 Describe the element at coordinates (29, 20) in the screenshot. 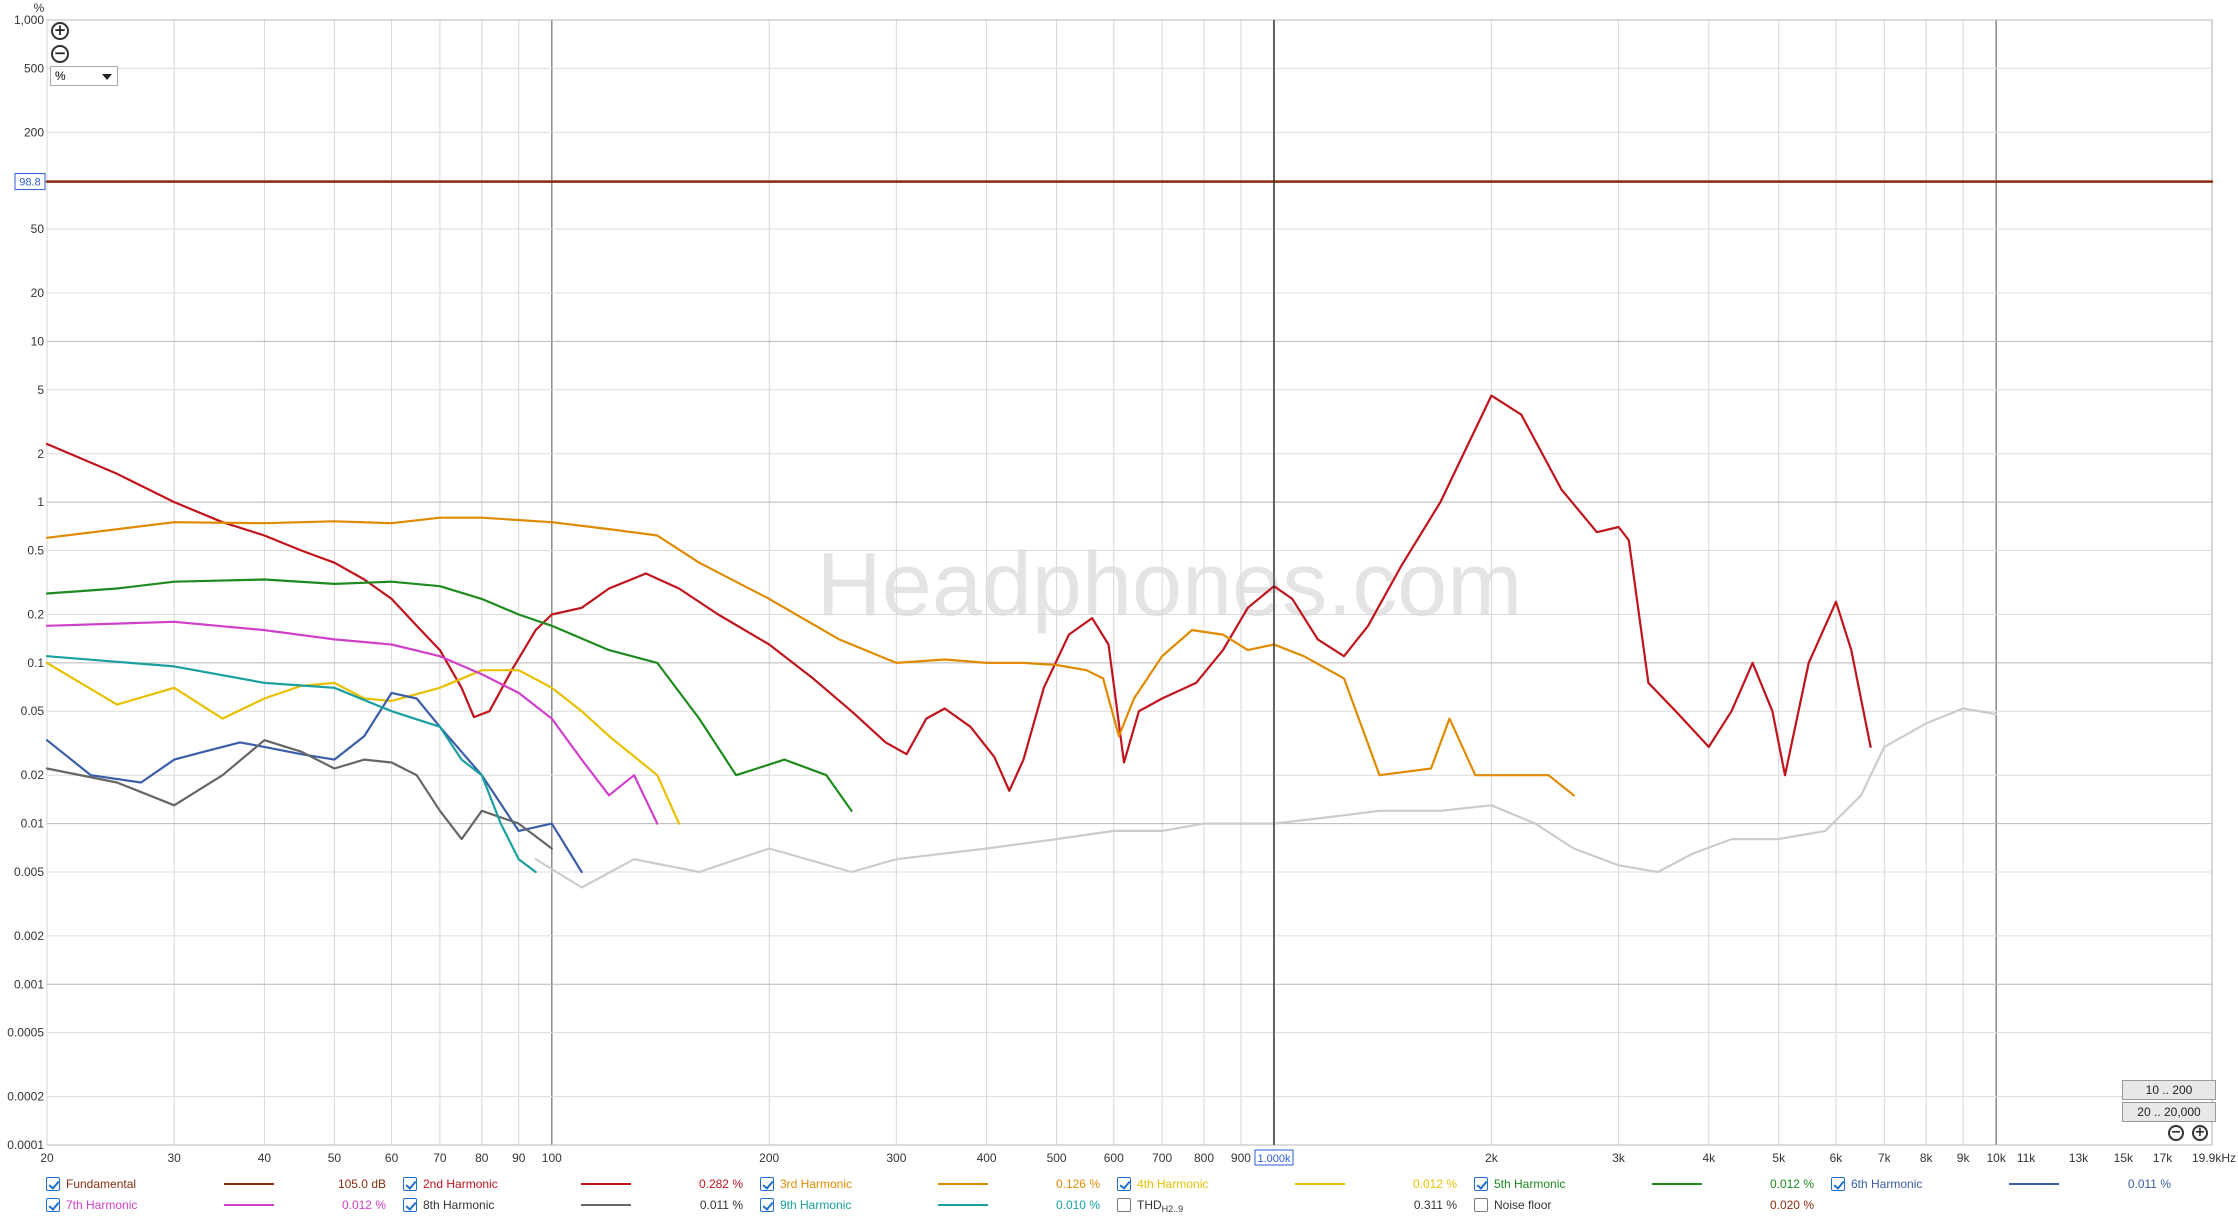

I see `y-tick-label: 1,000` at that location.